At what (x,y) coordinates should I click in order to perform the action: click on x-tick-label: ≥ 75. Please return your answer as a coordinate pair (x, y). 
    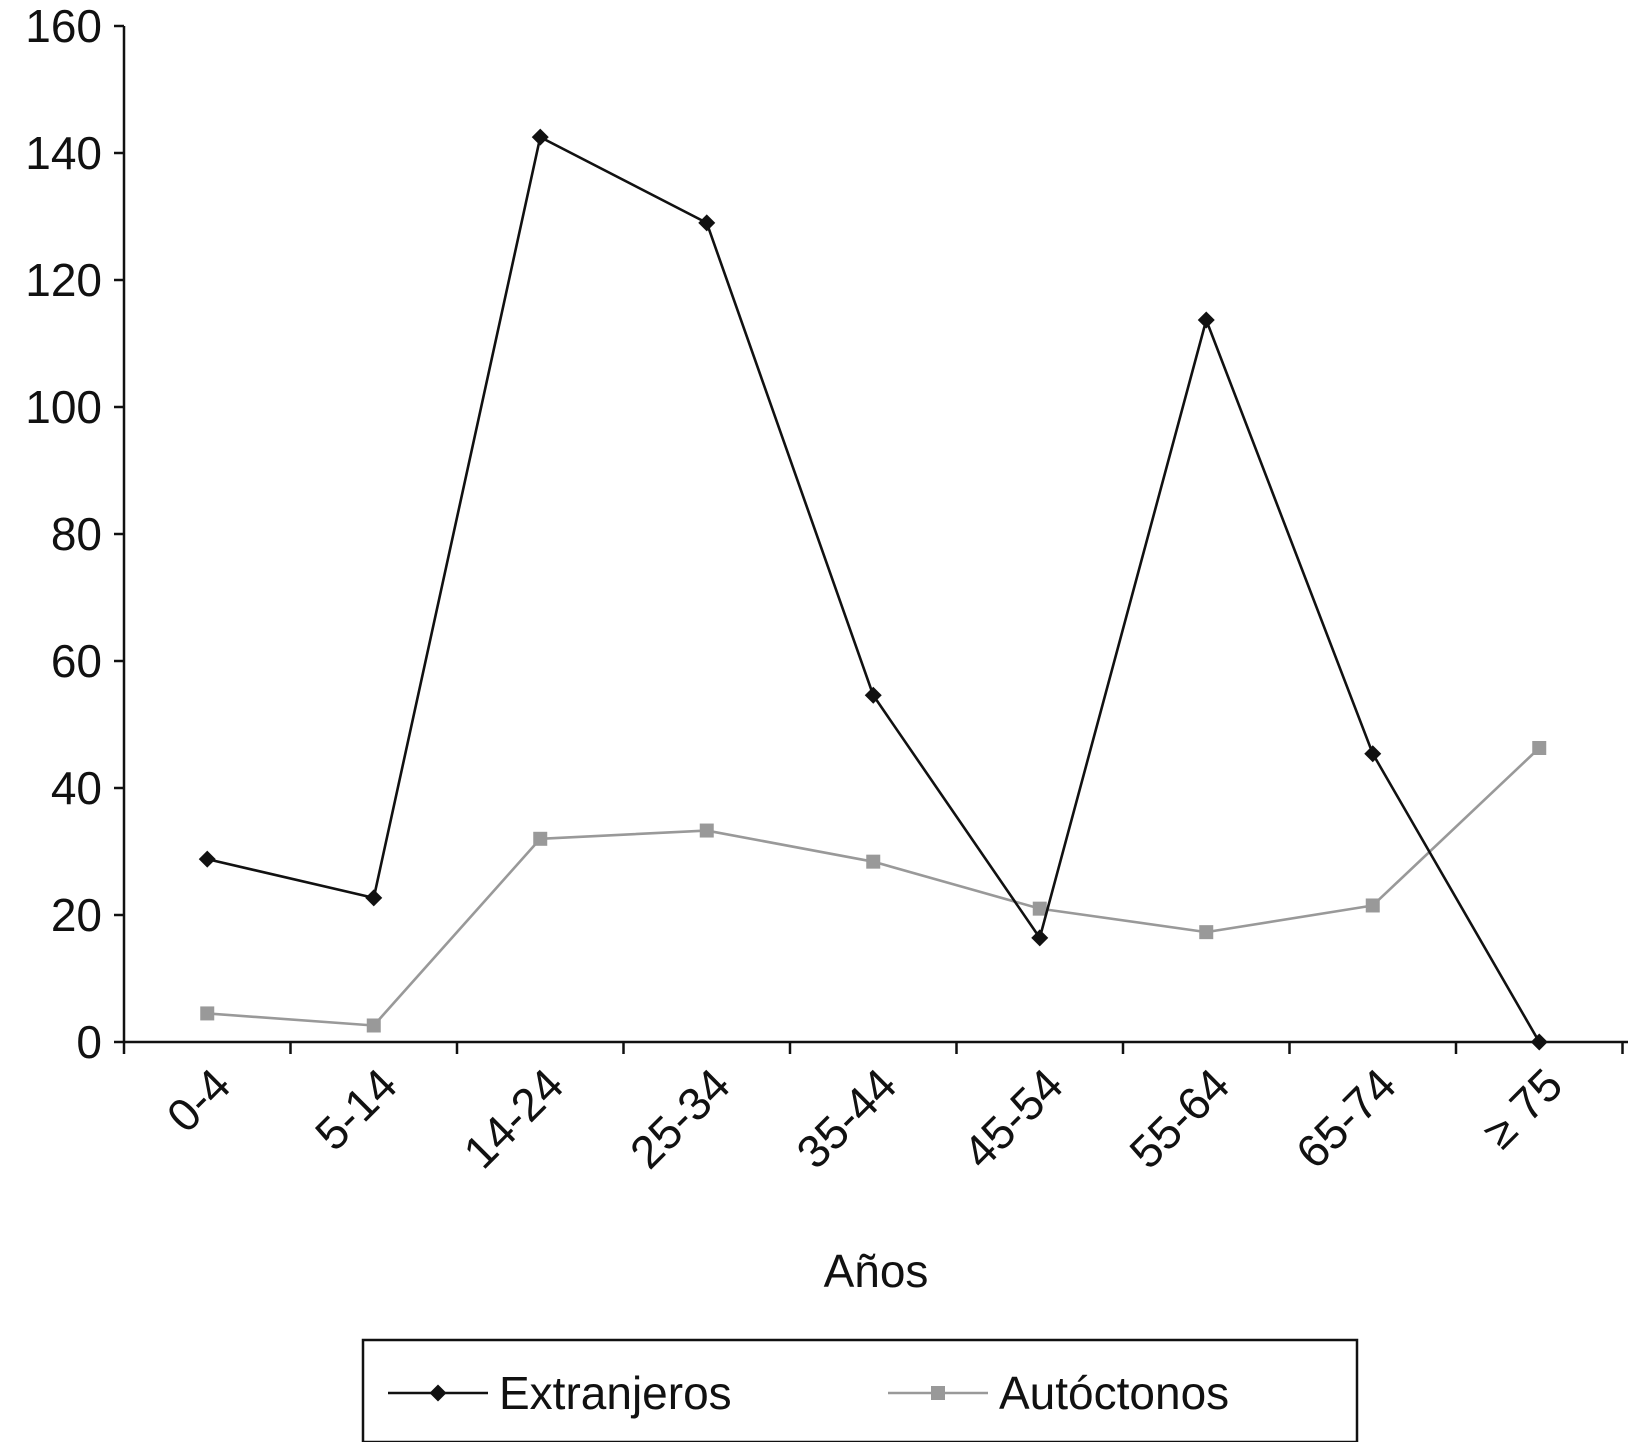
    Looking at the image, I should click on (1522, 1108).